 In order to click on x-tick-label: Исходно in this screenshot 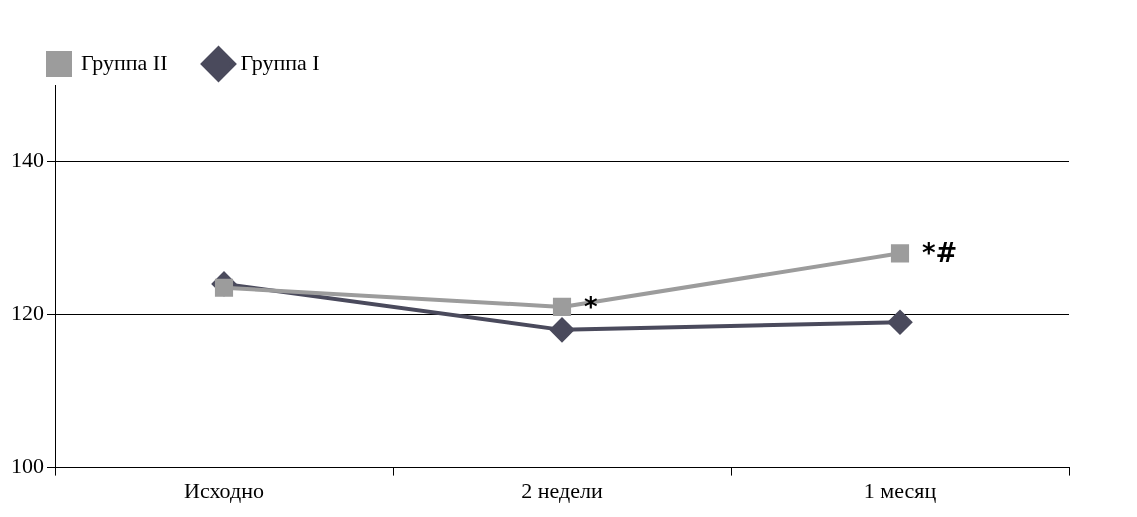, I will do `click(224, 490)`.